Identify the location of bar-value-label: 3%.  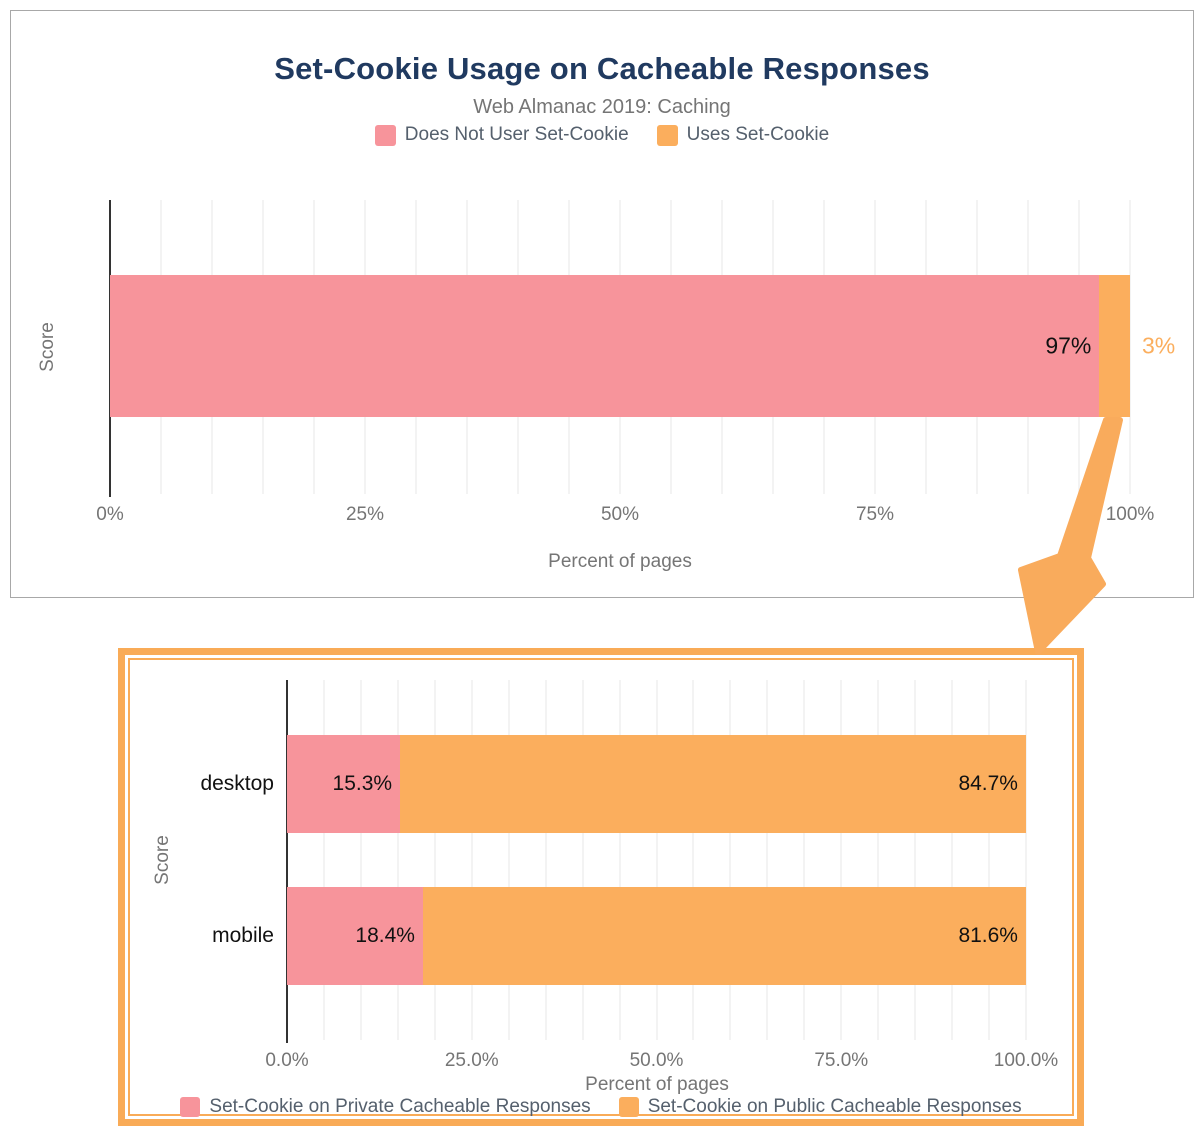
(1159, 345).